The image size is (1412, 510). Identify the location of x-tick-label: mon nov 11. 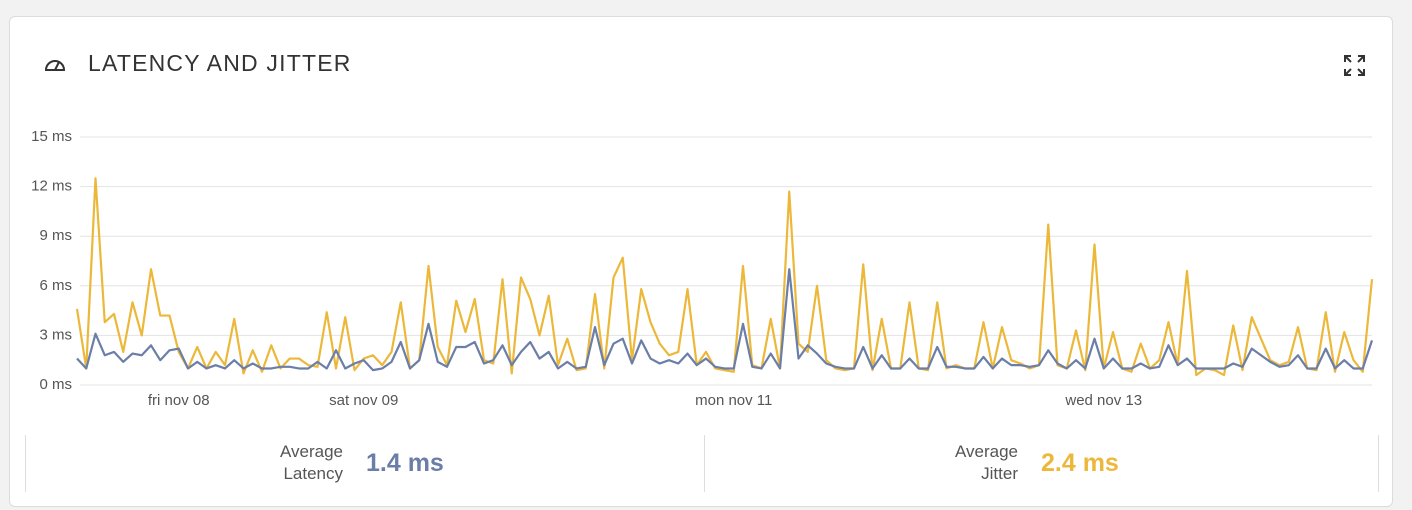
(733, 400).